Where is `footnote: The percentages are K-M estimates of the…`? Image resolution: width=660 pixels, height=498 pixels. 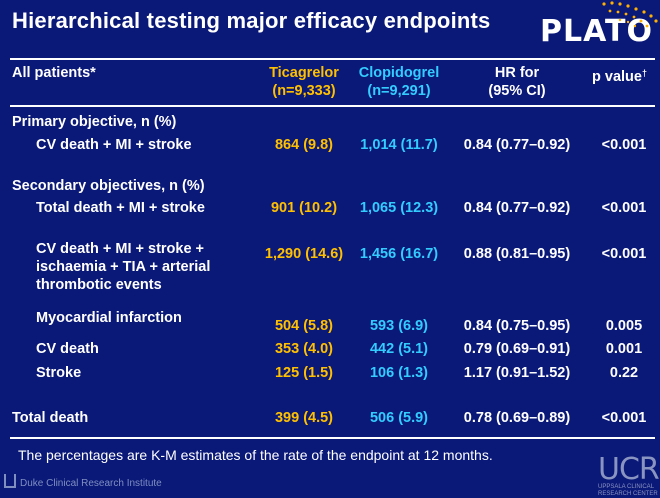
footnote: The percentages are K-M estimates of the… is located at coordinates (255, 455).